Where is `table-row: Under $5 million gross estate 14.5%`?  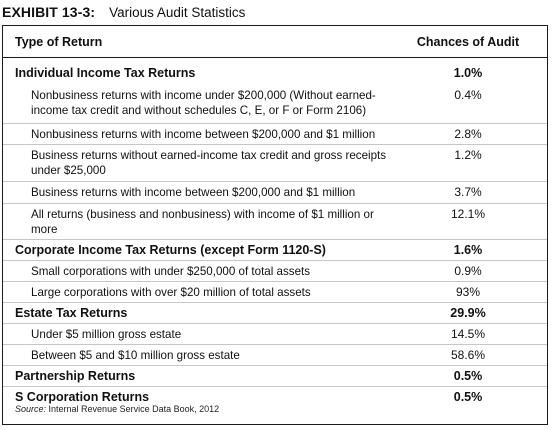
table-row: Under $5 million gross estate 14.5% is located at coordinates (275, 334).